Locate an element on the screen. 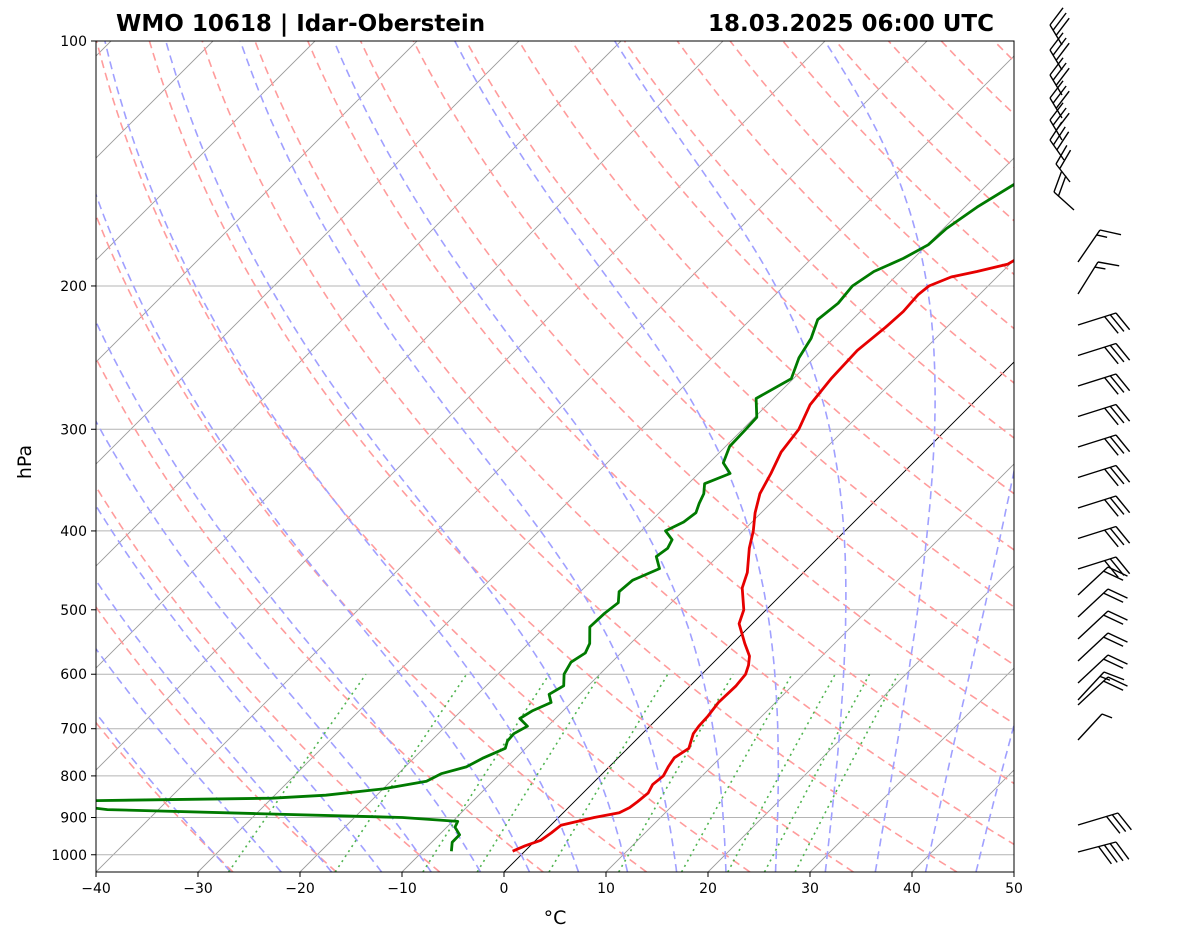  x-tick-label: −20 is located at coordinates (300, 889).